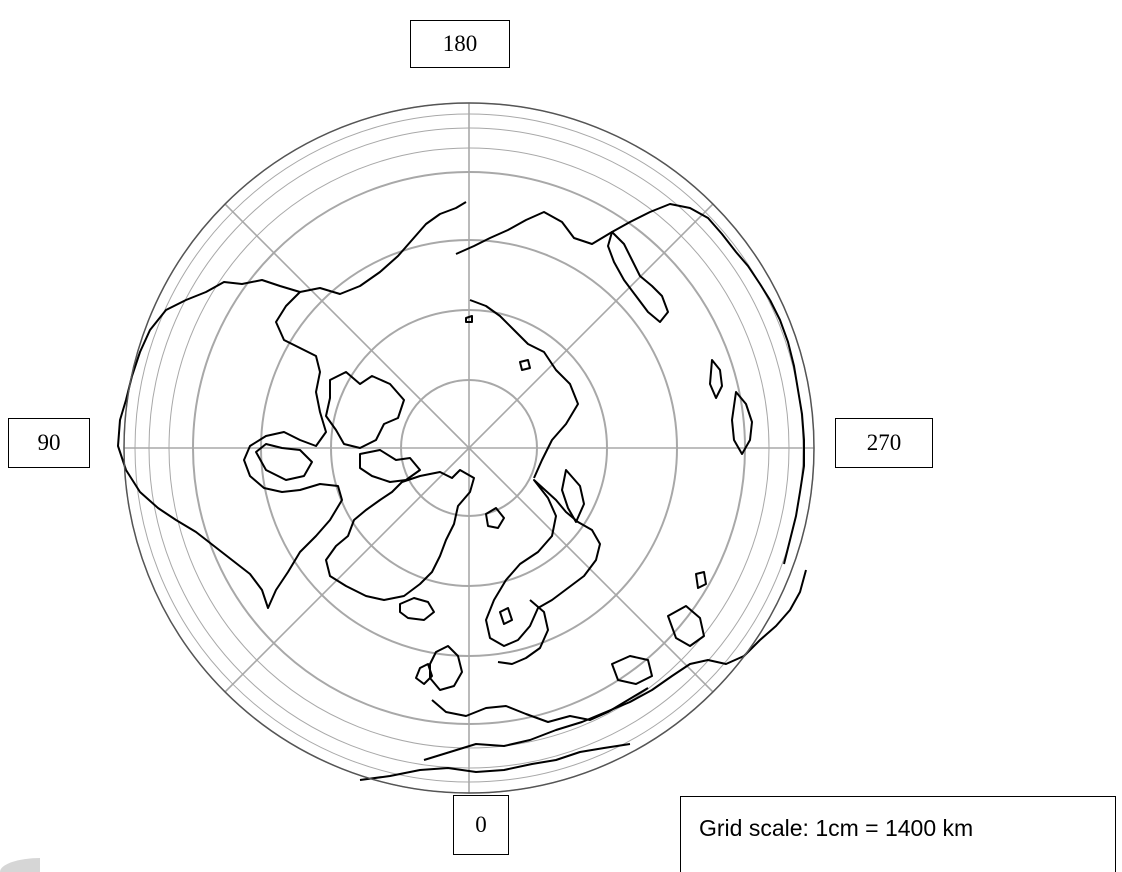 The height and width of the screenshot is (872, 1122). I want to click on greenland-coastline, so click(400, 535).